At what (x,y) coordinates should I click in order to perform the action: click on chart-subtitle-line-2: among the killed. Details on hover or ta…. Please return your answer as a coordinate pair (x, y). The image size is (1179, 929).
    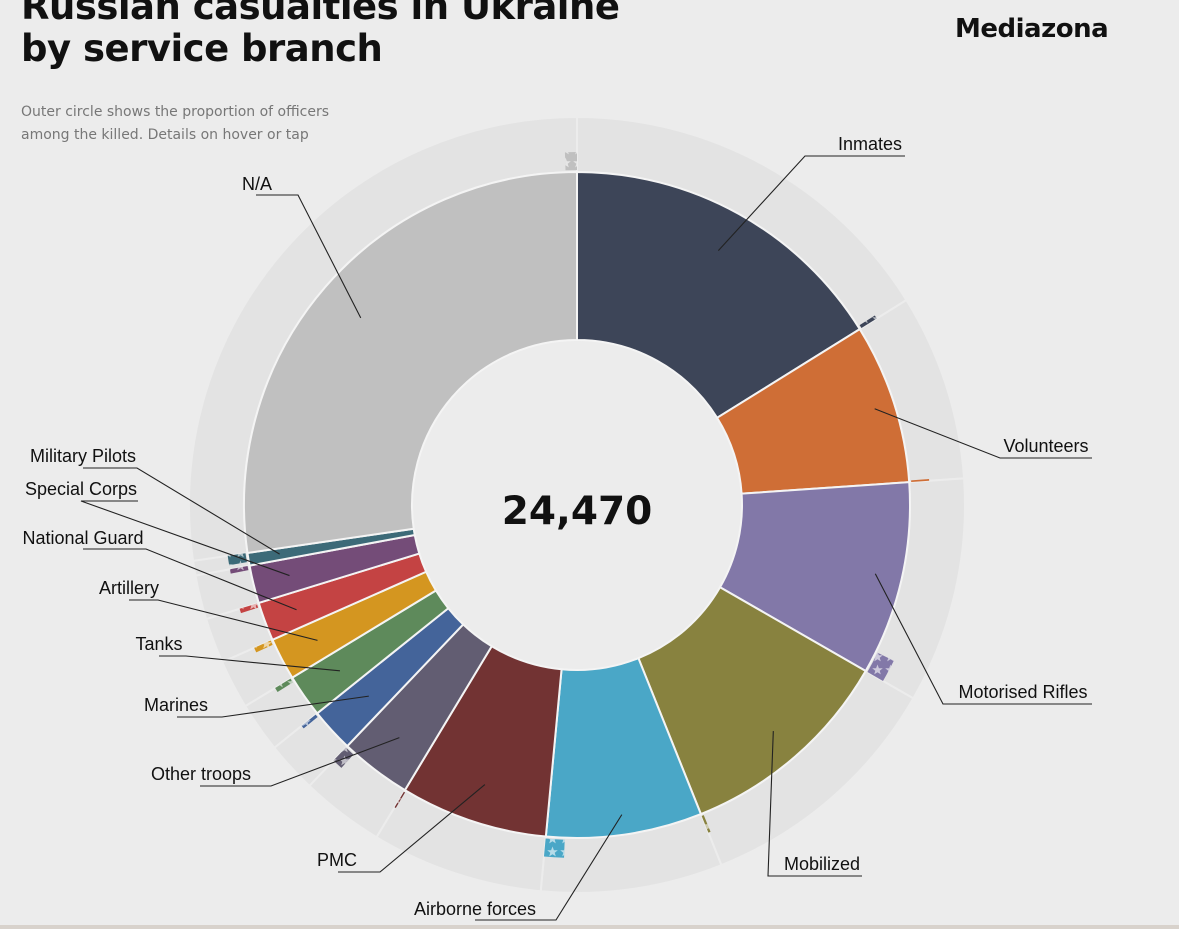
    Looking at the image, I should click on (165, 135).